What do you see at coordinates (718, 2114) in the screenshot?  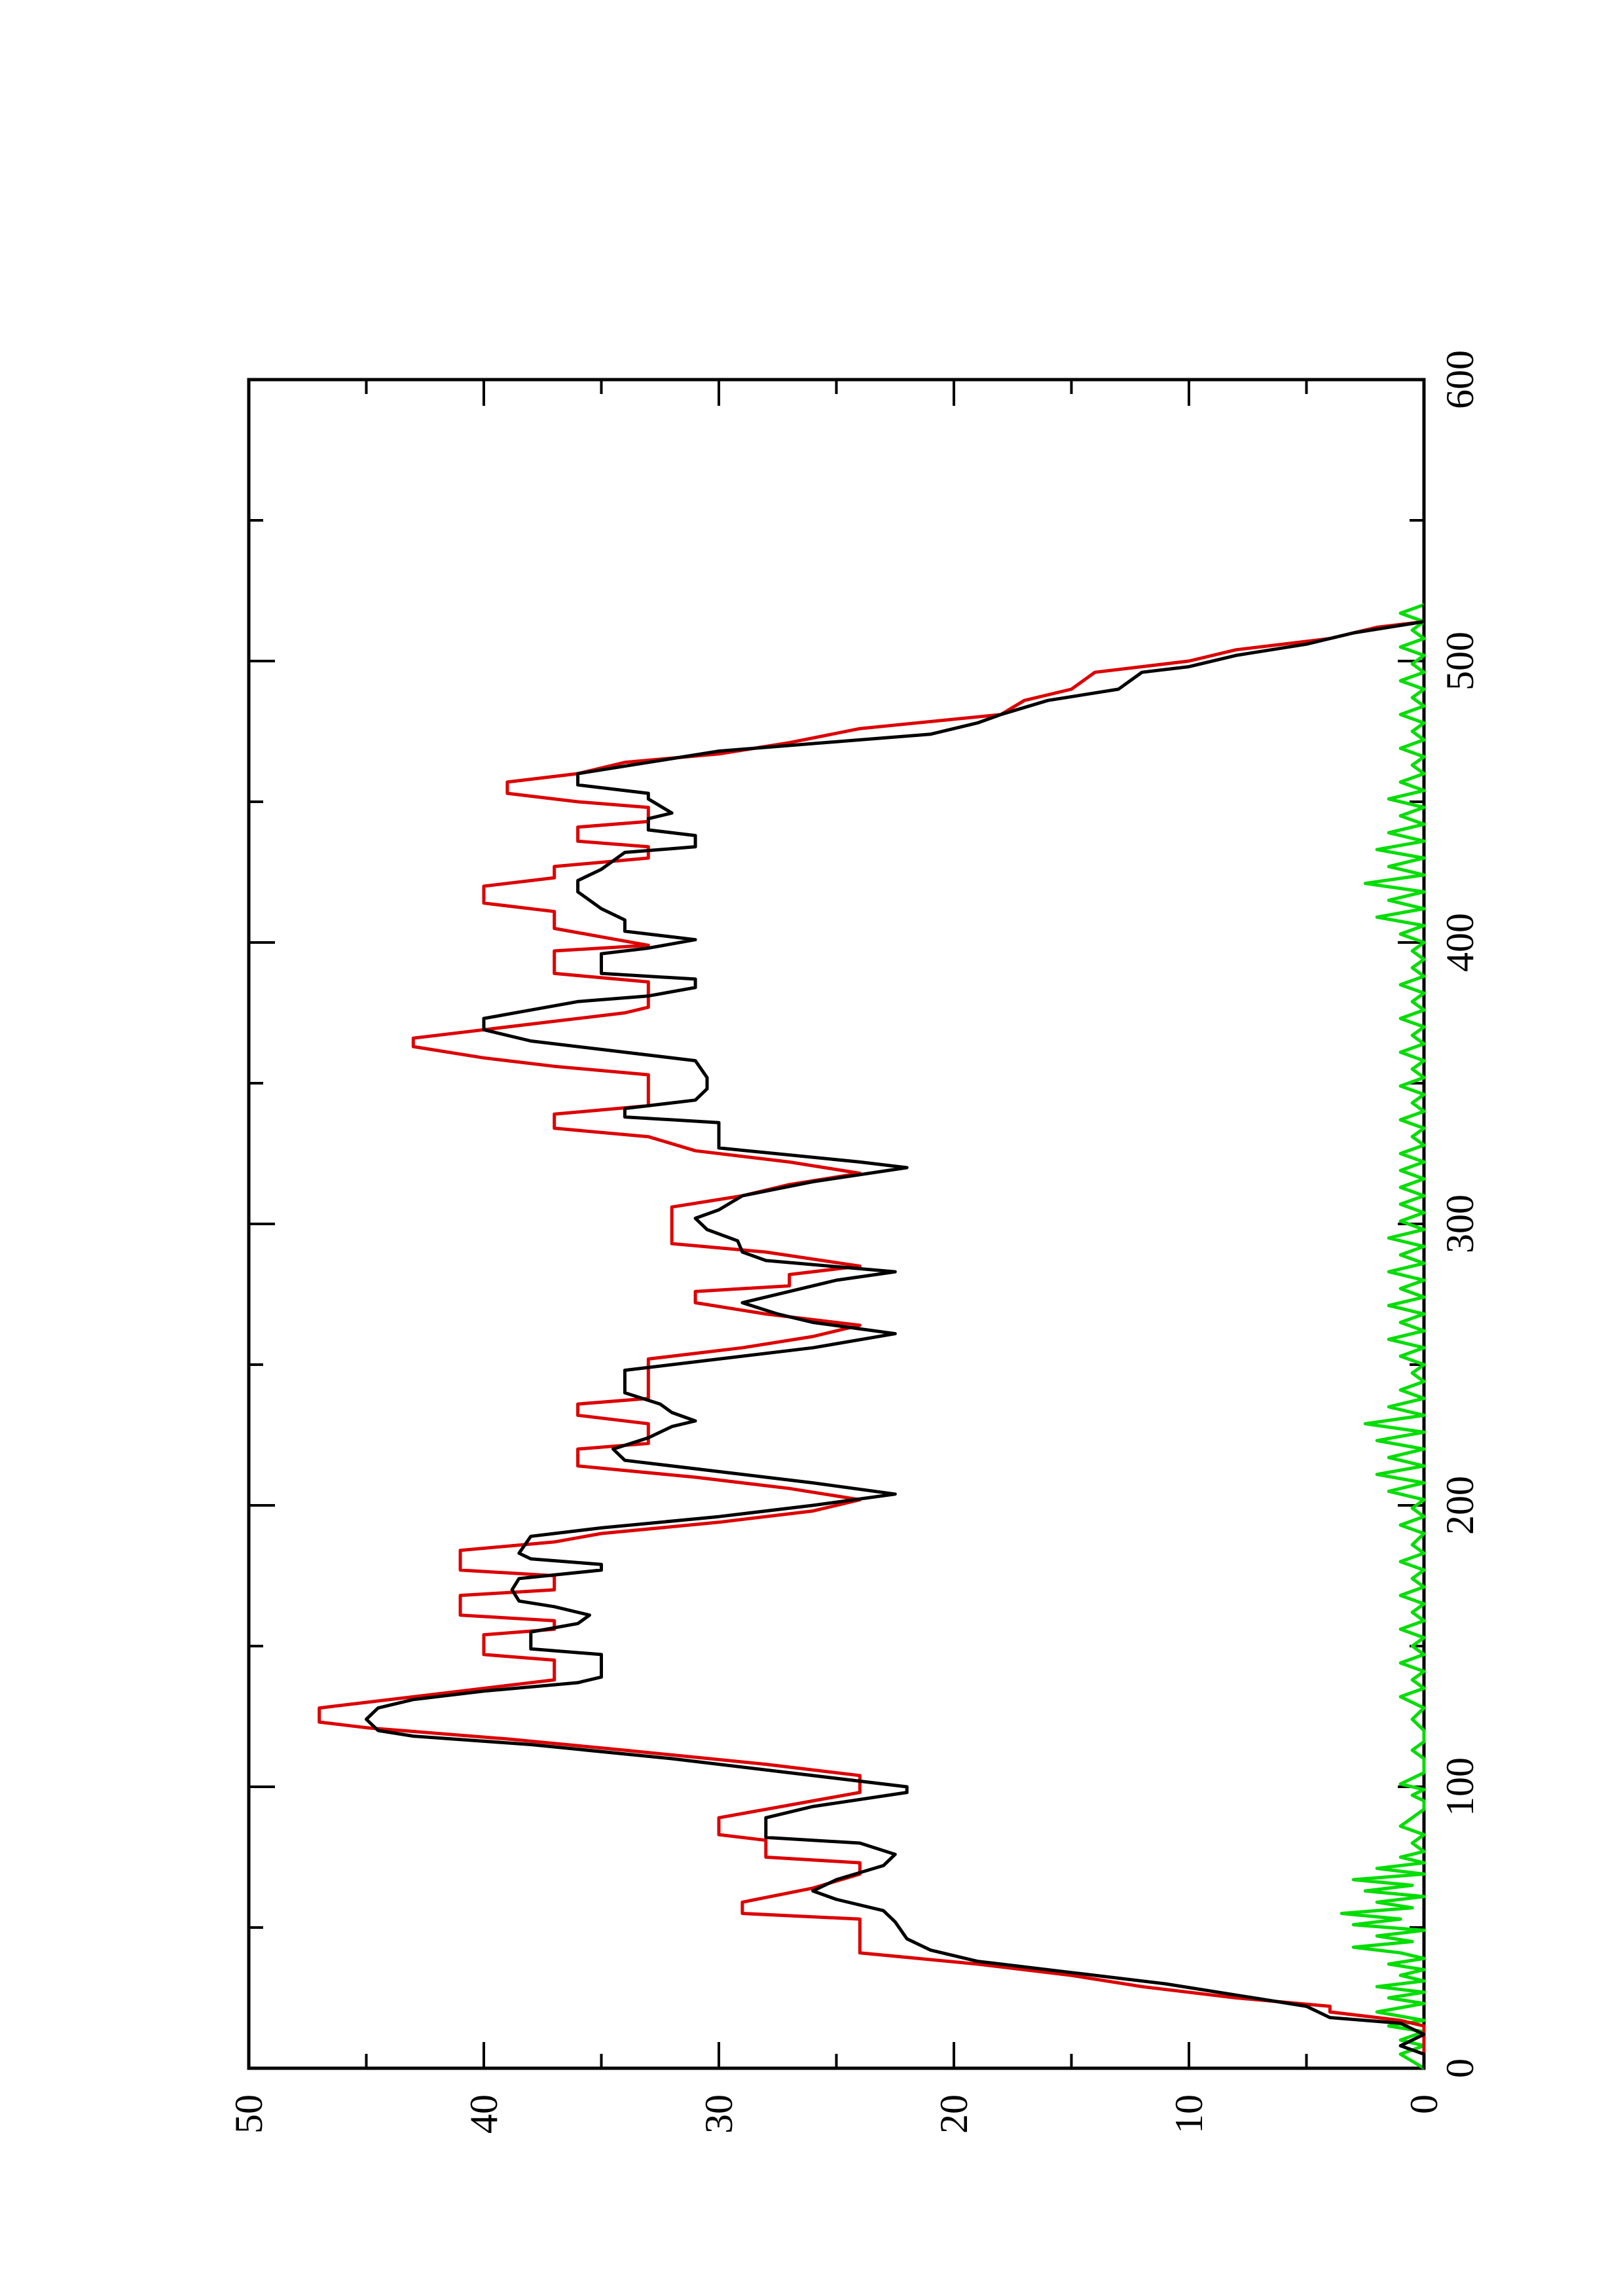 I see `y-tick-label: 30` at bounding box center [718, 2114].